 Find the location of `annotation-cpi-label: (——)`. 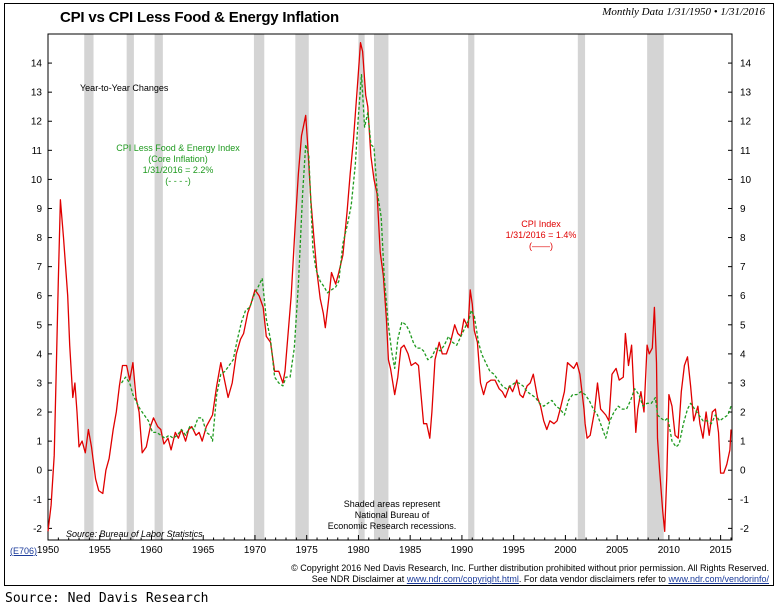

annotation-cpi-label: (——) is located at coordinates (541, 246).